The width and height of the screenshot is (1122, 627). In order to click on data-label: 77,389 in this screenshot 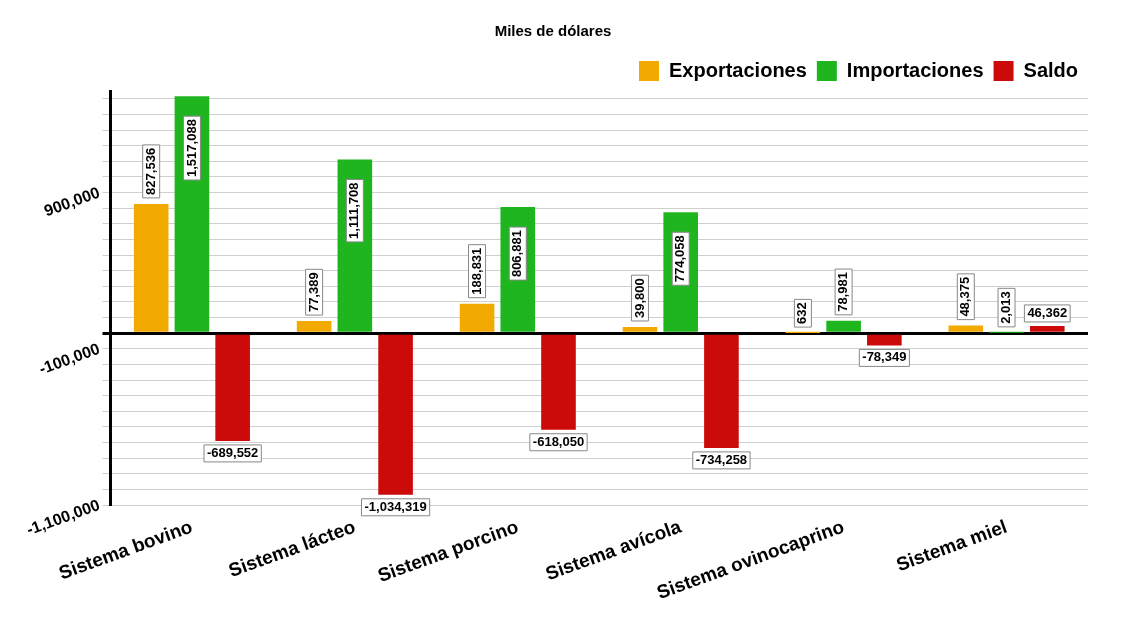, I will do `click(313, 292)`.